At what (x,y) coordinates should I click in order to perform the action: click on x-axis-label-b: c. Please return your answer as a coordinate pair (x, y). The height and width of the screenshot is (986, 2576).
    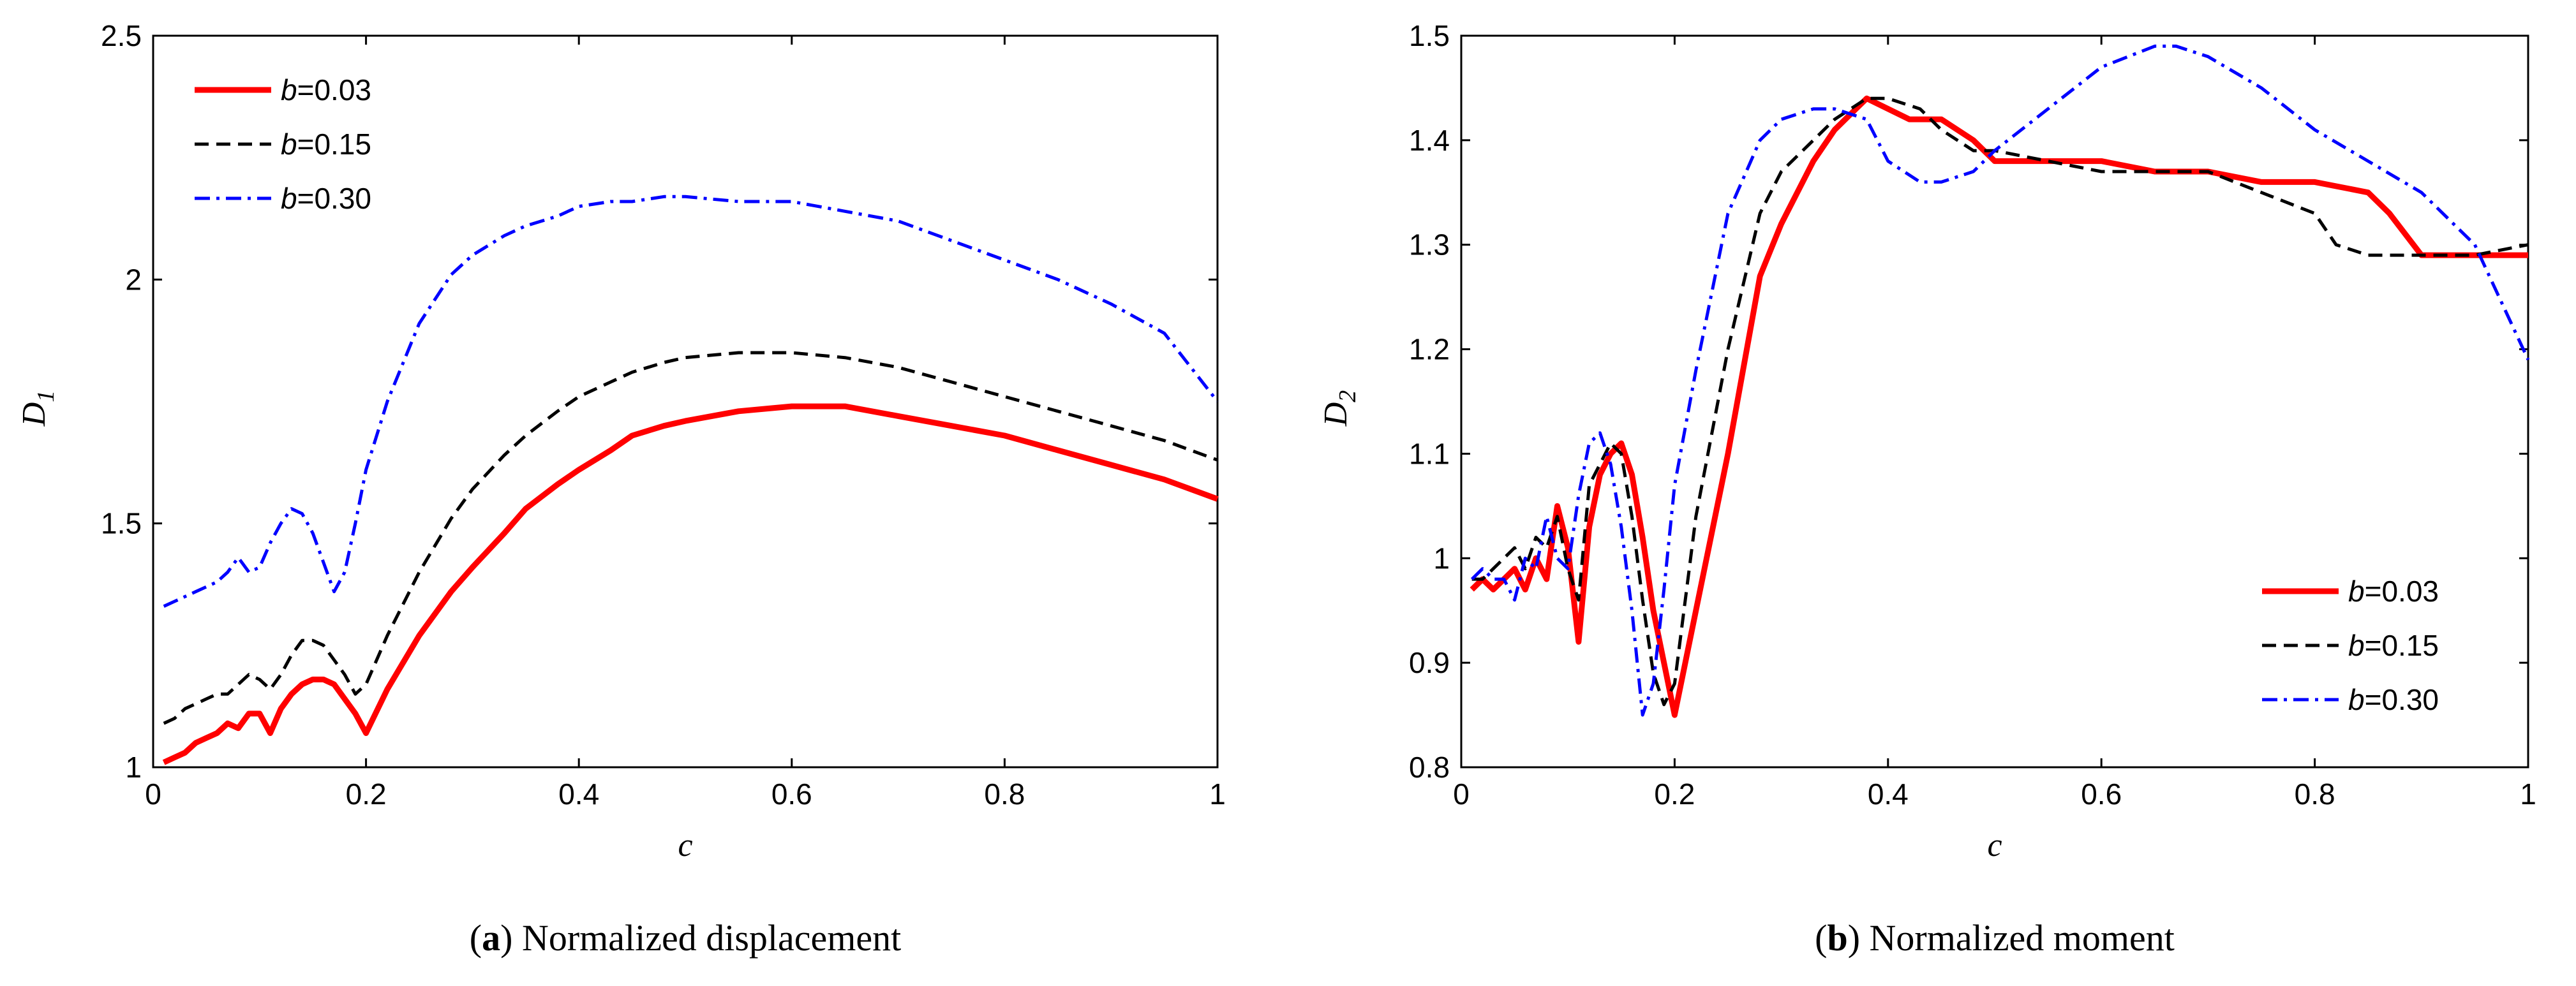
    Looking at the image, I should click on (1994, 845).